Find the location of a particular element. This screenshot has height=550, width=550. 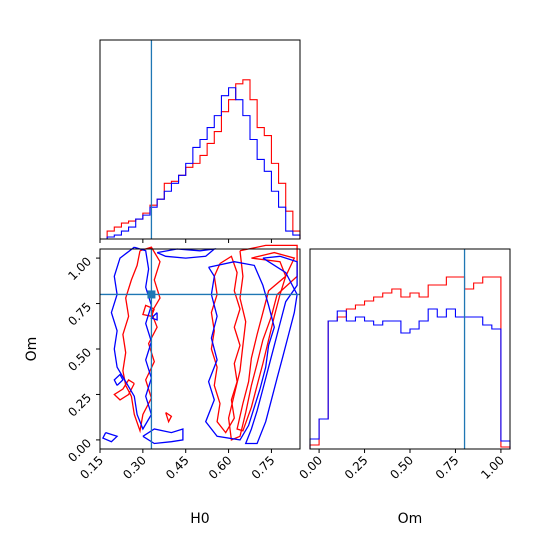

joint-xtick-label-1: 0.30 is located at coordinates (134, 467).